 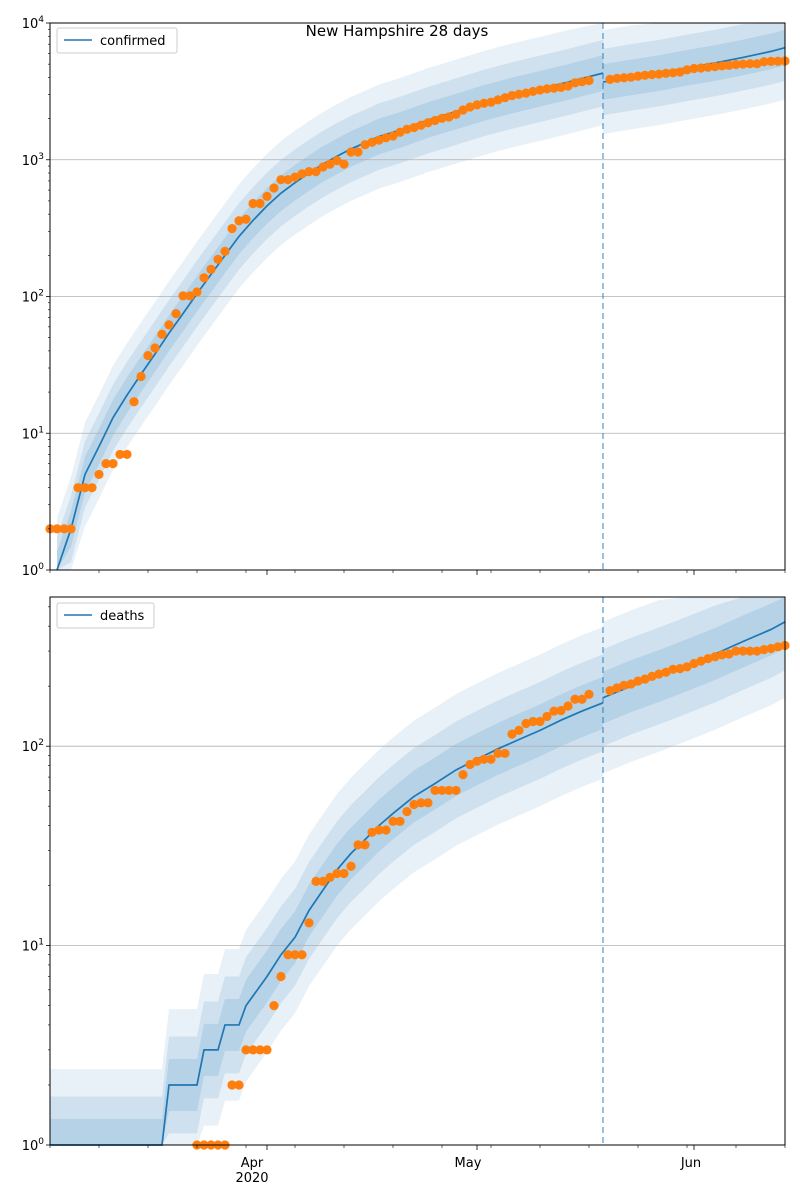 I want to click on x-tick-year-label: 2020, so click(x=251, y=1178).